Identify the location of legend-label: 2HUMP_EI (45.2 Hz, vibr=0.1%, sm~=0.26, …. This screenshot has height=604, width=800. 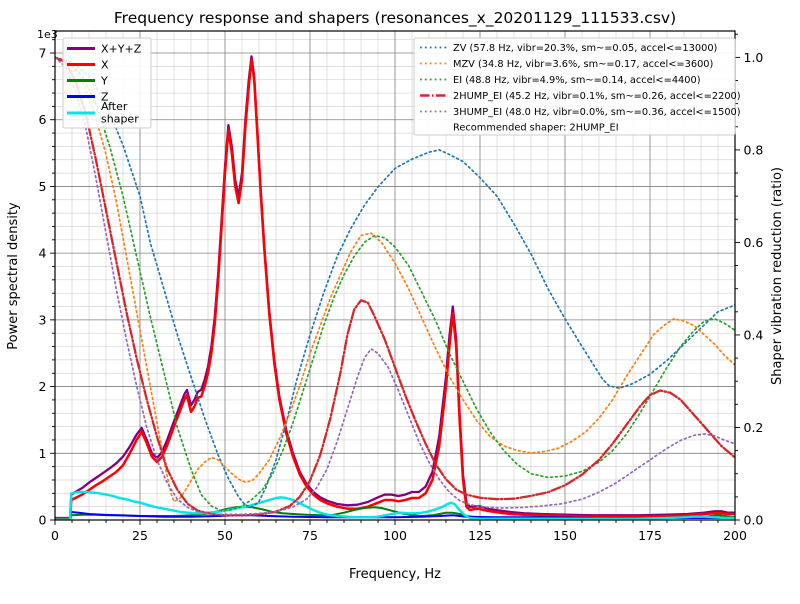
(597, 96).